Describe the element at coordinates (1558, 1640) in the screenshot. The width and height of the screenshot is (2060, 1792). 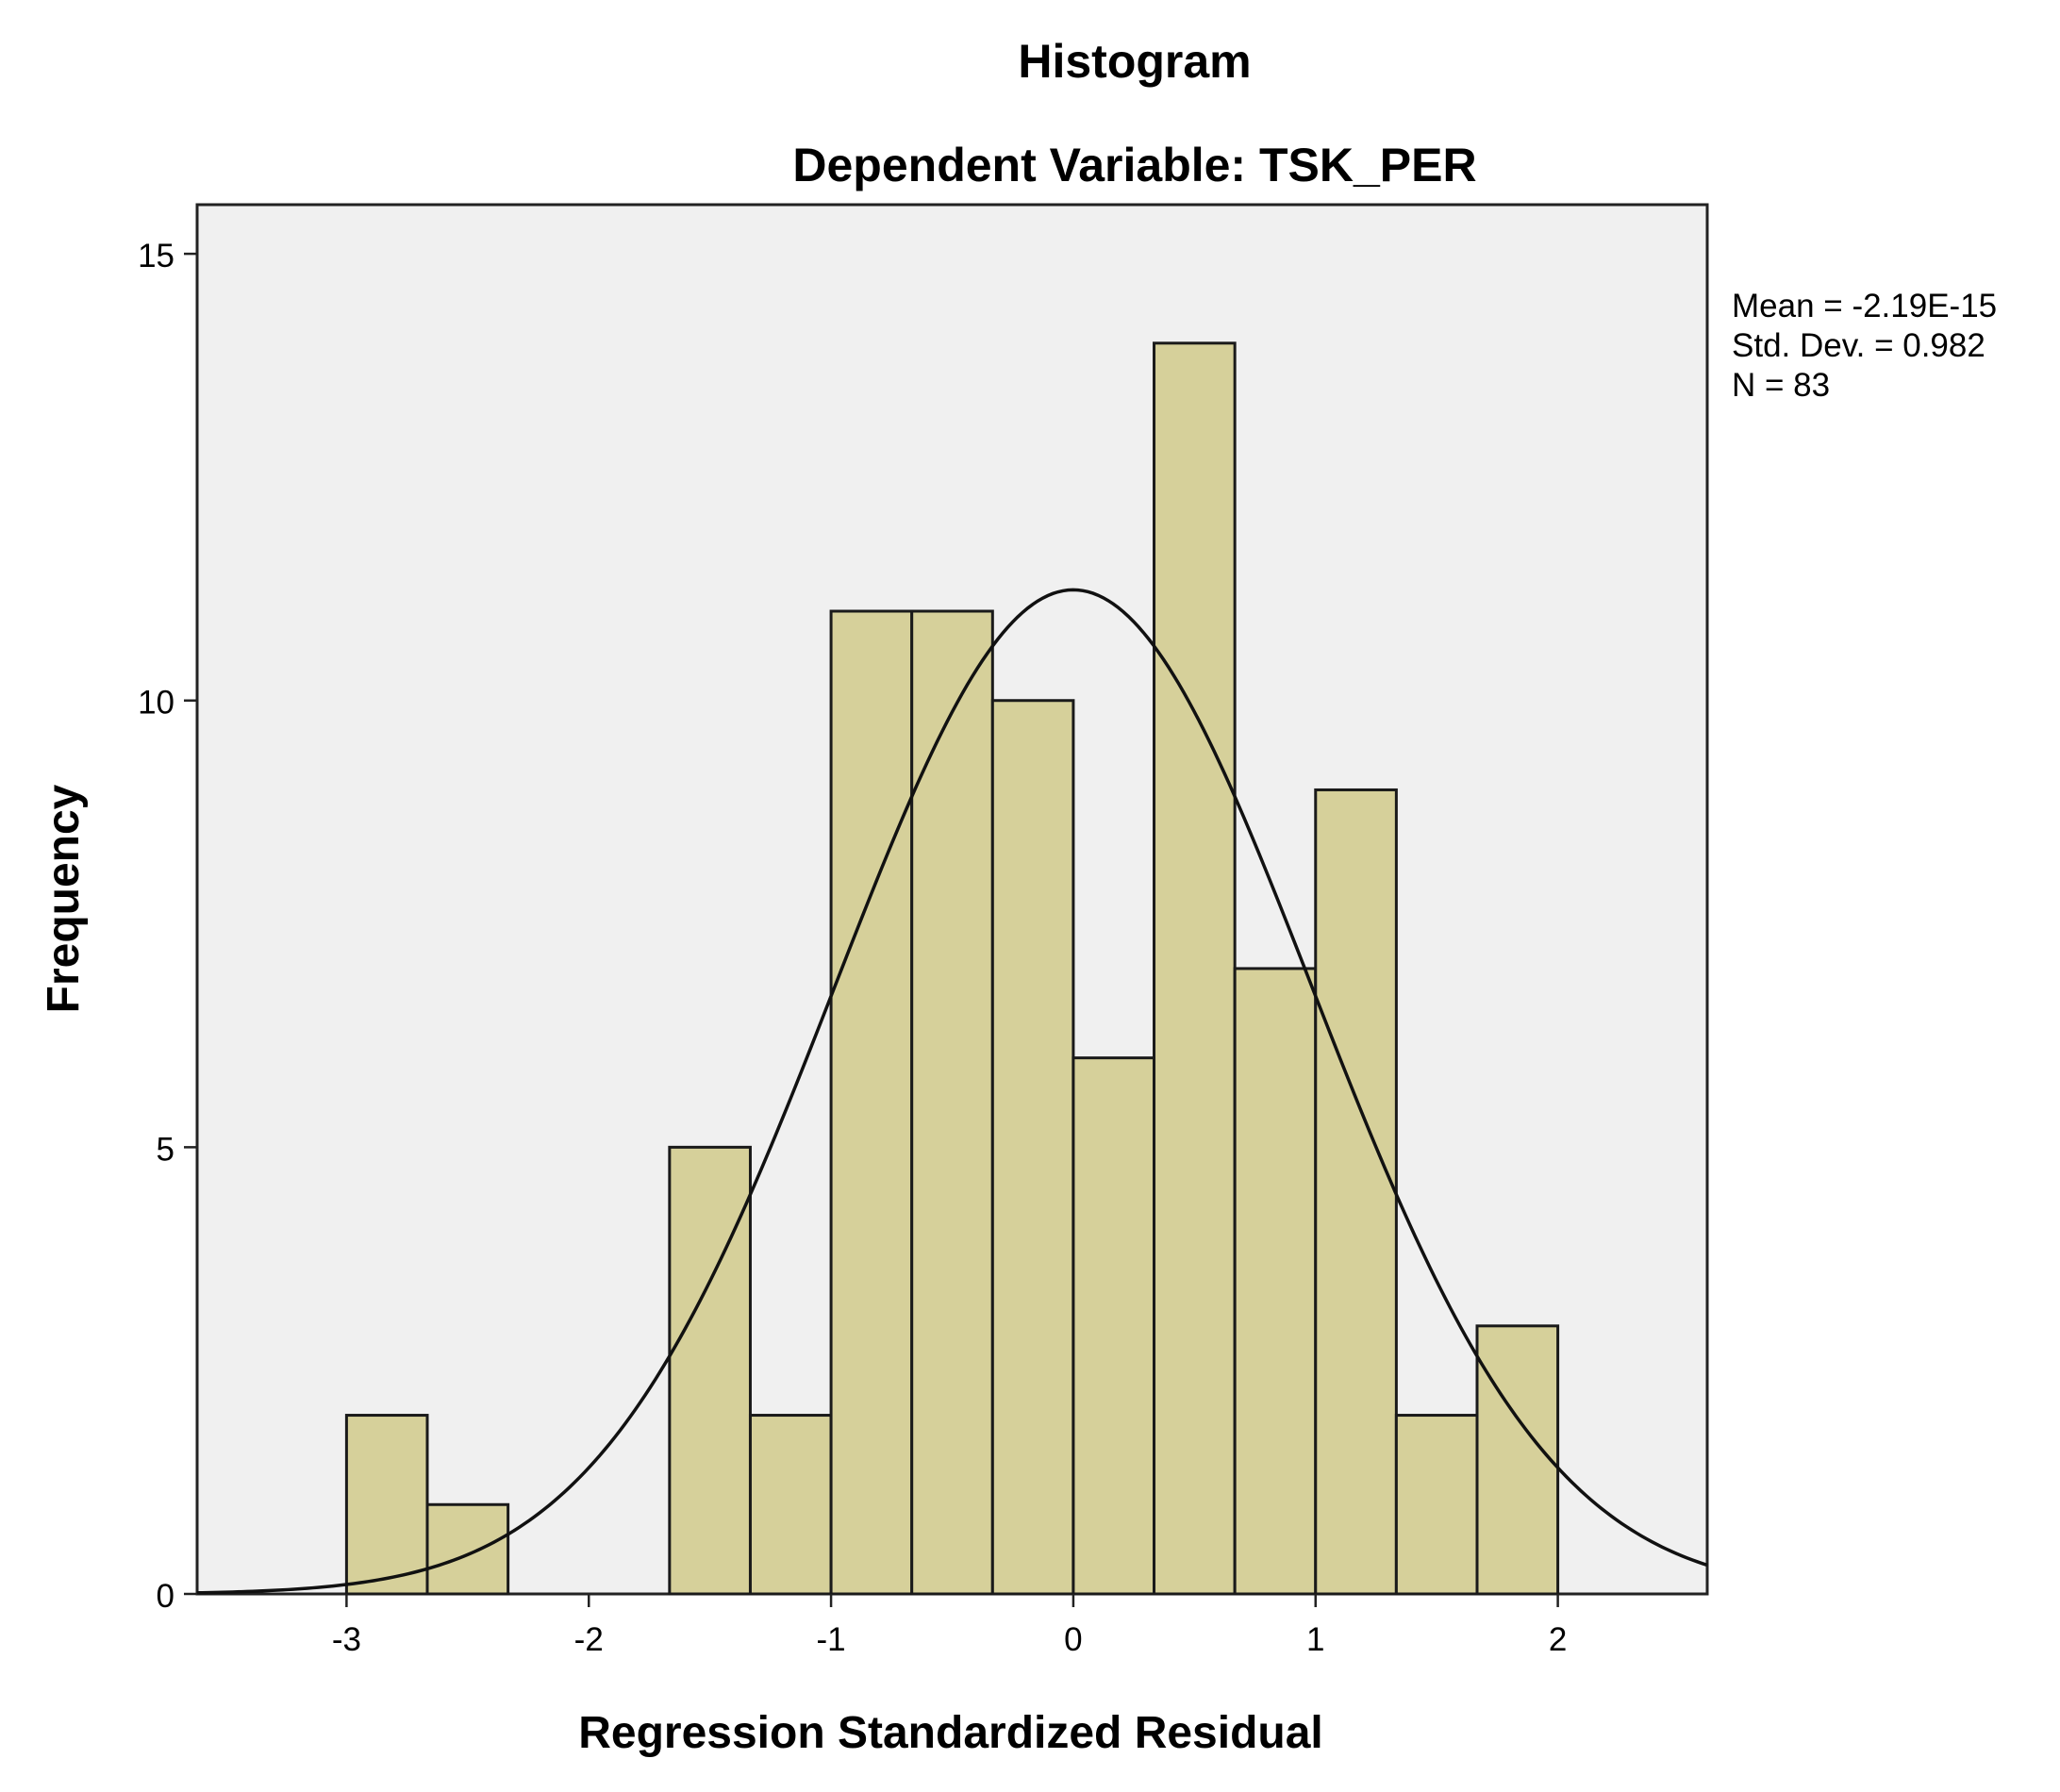
I see `x-tick-label-5: 2` at that location.